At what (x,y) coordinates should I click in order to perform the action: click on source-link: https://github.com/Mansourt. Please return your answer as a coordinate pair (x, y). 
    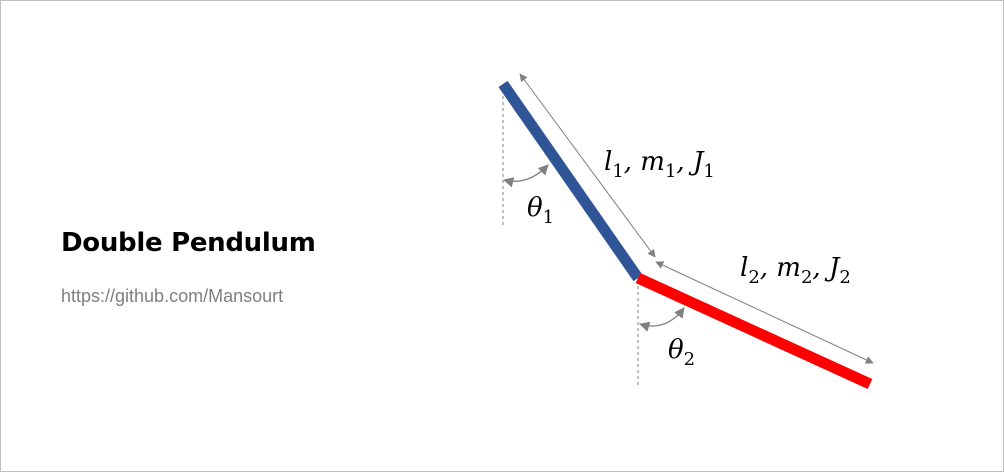
    Looking at the image, I should click on (172, 296).